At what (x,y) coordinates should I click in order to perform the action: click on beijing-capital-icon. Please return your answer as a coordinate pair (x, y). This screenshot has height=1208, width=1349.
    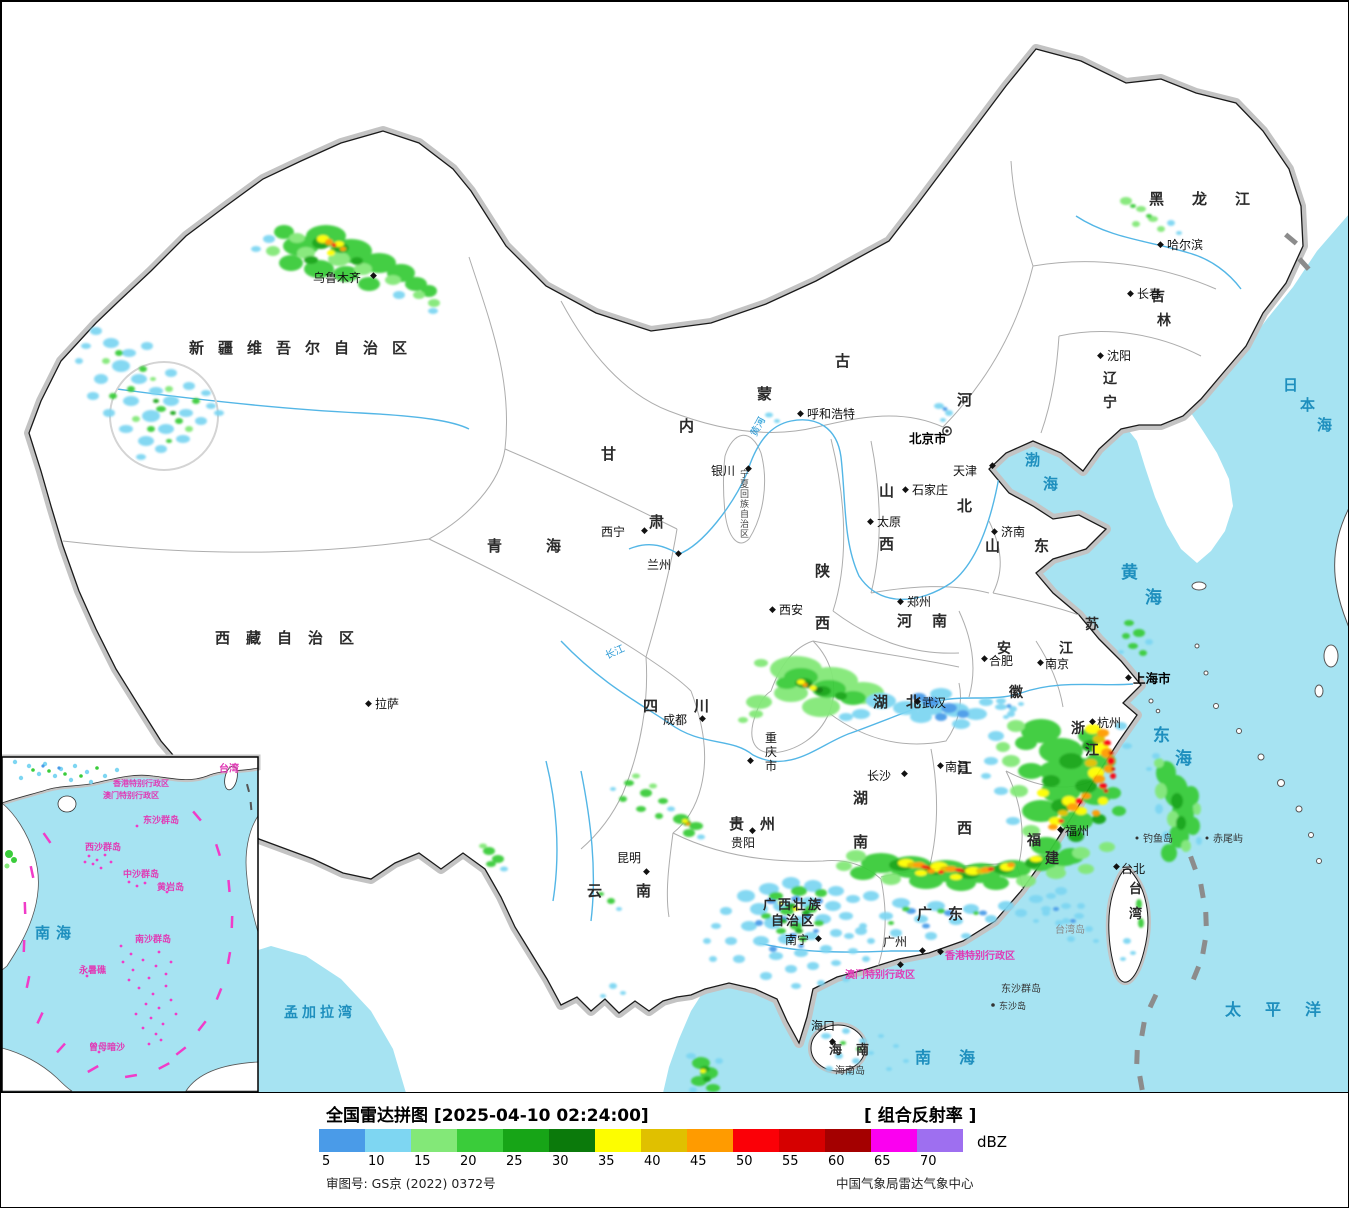
    Looking at the image, I should click on (947, 431).